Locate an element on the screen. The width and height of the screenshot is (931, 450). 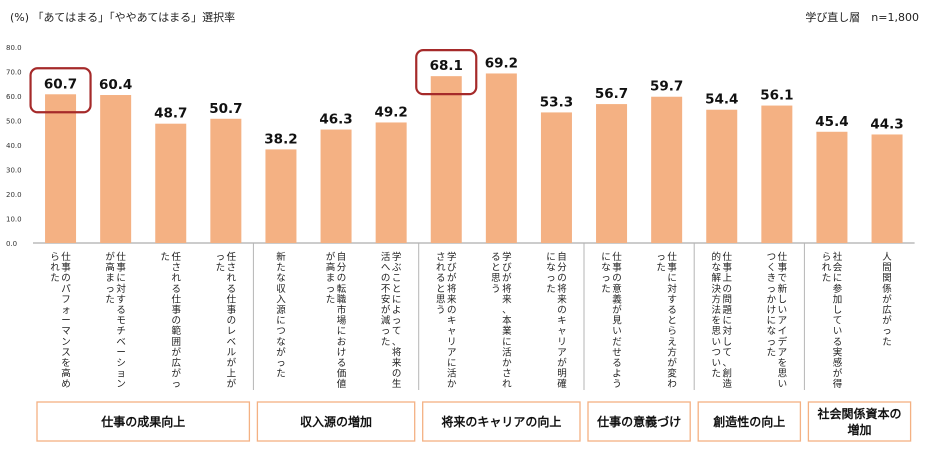
bar-value-label: 49.2 is located at coordinates (390, 112).